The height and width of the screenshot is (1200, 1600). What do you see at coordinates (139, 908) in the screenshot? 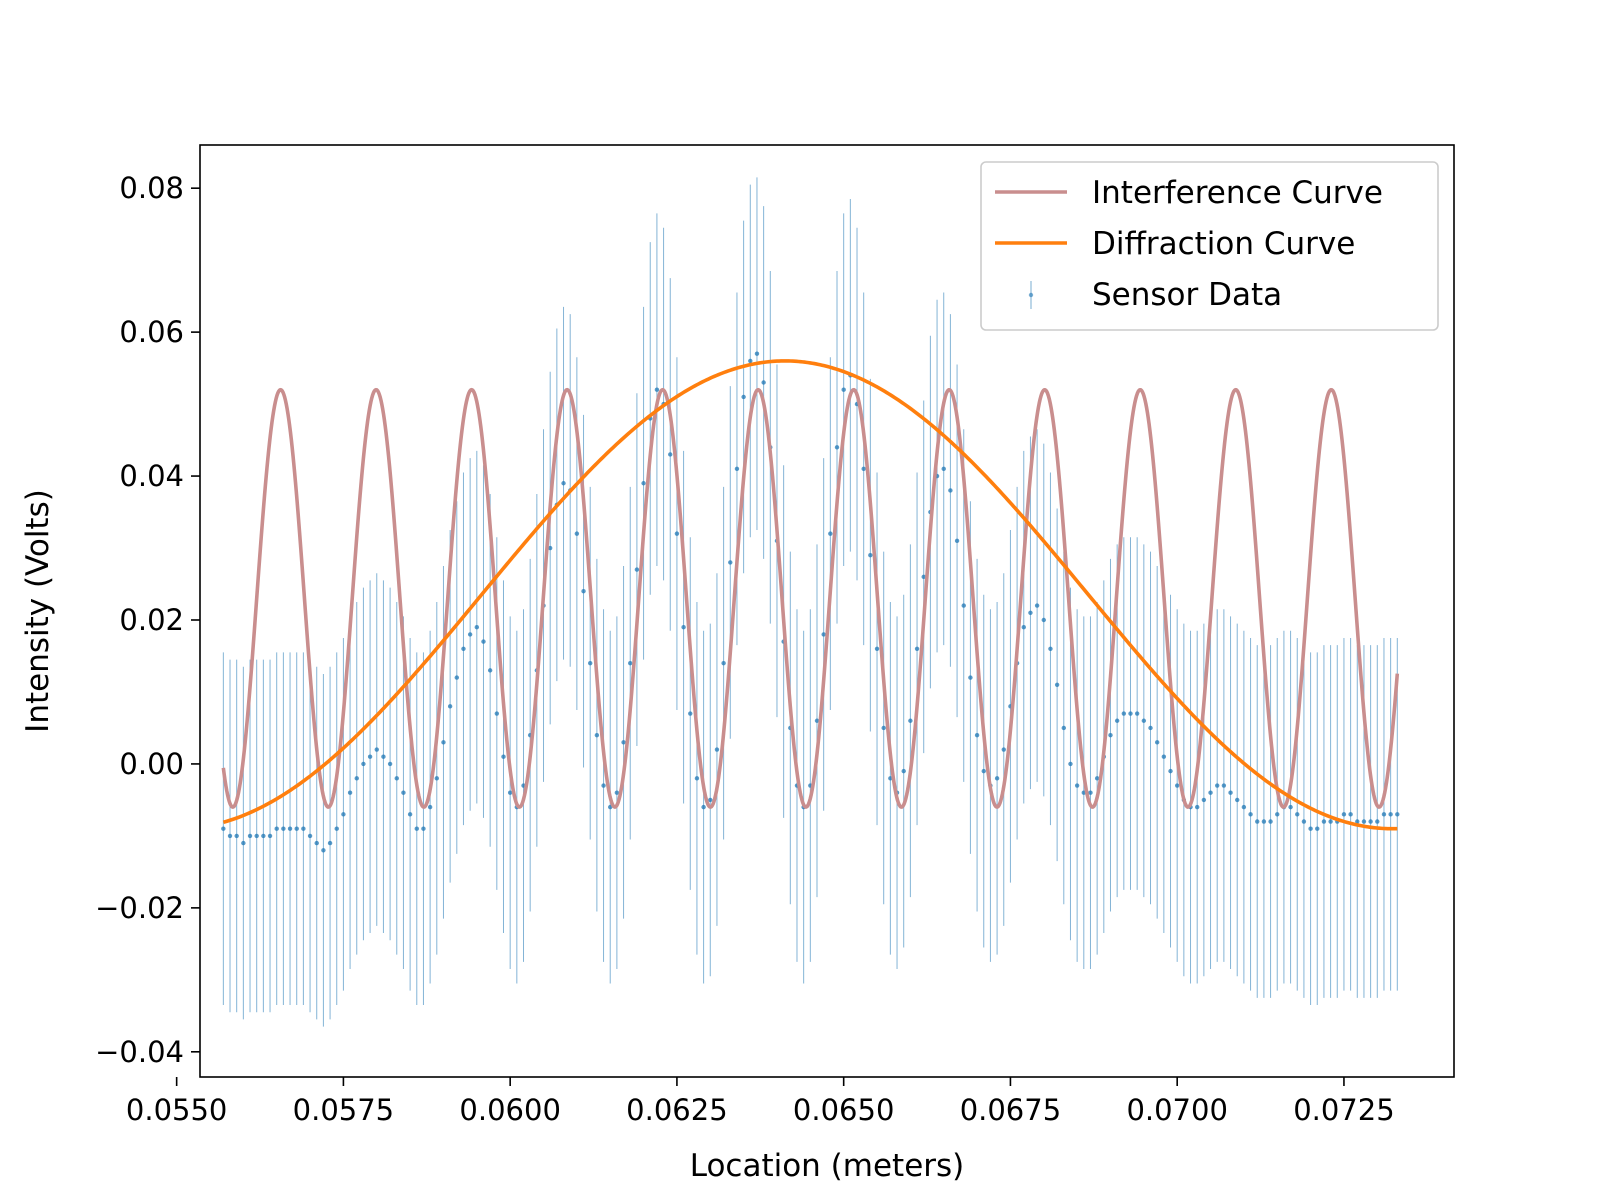
I see `y-tick-label-1: −0.02` at bounding box center [139, 908].